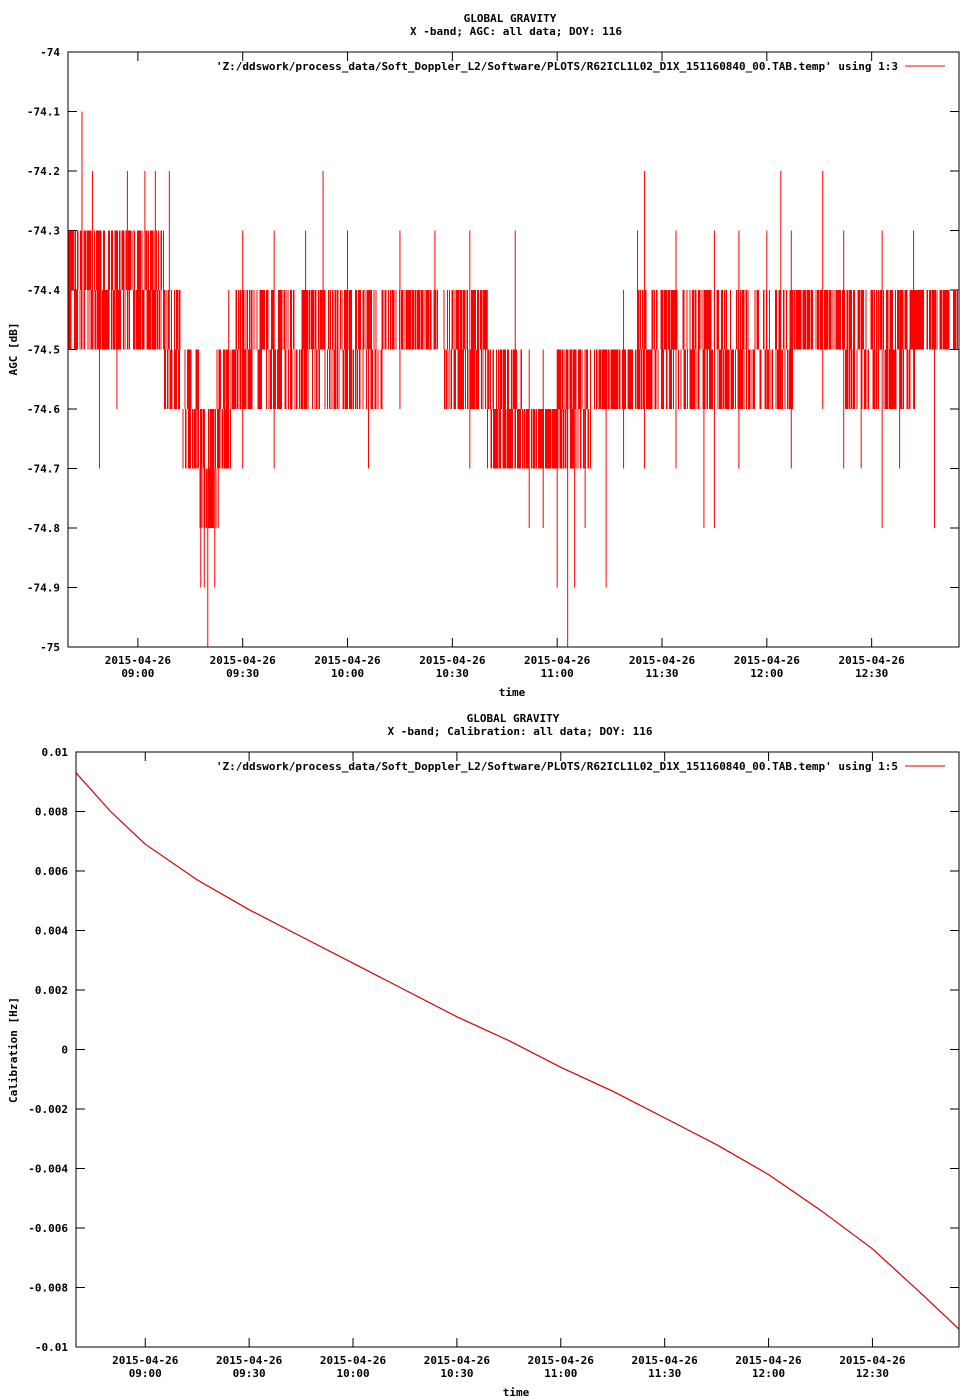 The image size is (980, 1400). I want to click on calibration-x-tick-time: 12:30, so click(872, 1373).